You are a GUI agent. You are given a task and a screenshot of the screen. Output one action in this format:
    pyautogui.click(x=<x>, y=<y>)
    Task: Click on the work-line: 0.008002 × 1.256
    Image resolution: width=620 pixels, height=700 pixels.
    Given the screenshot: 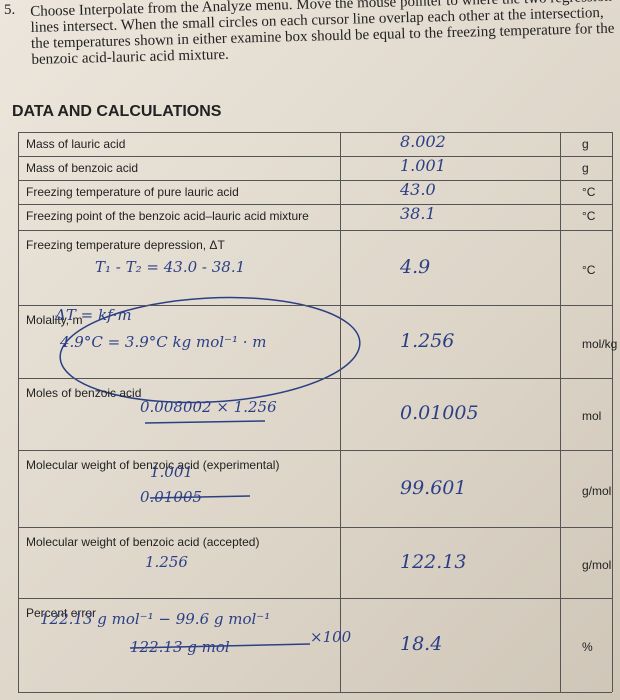 What is the action you would take?
    pyautogui.click(x=208, y=407)
    